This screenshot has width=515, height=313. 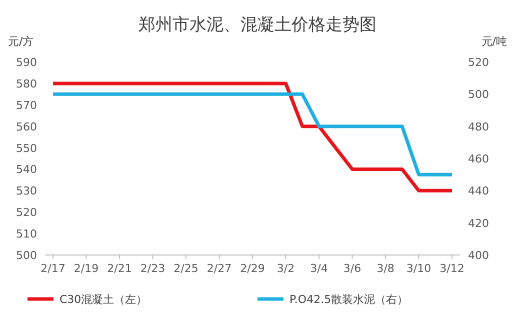 I want to click on y-tick-label: 540, so click(x=26, y=169).